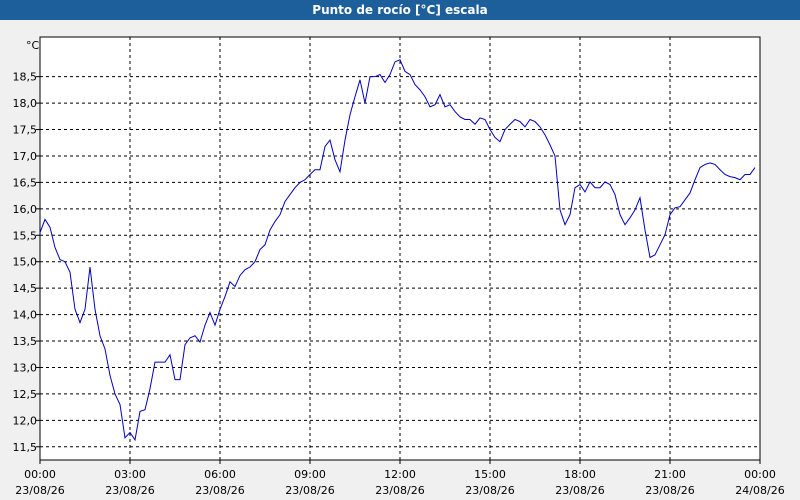 The image size is (800, 500). Describe the element at coordinates (25, 341) in the screenshot. I see `y-tick-label: 13,5` at that location.